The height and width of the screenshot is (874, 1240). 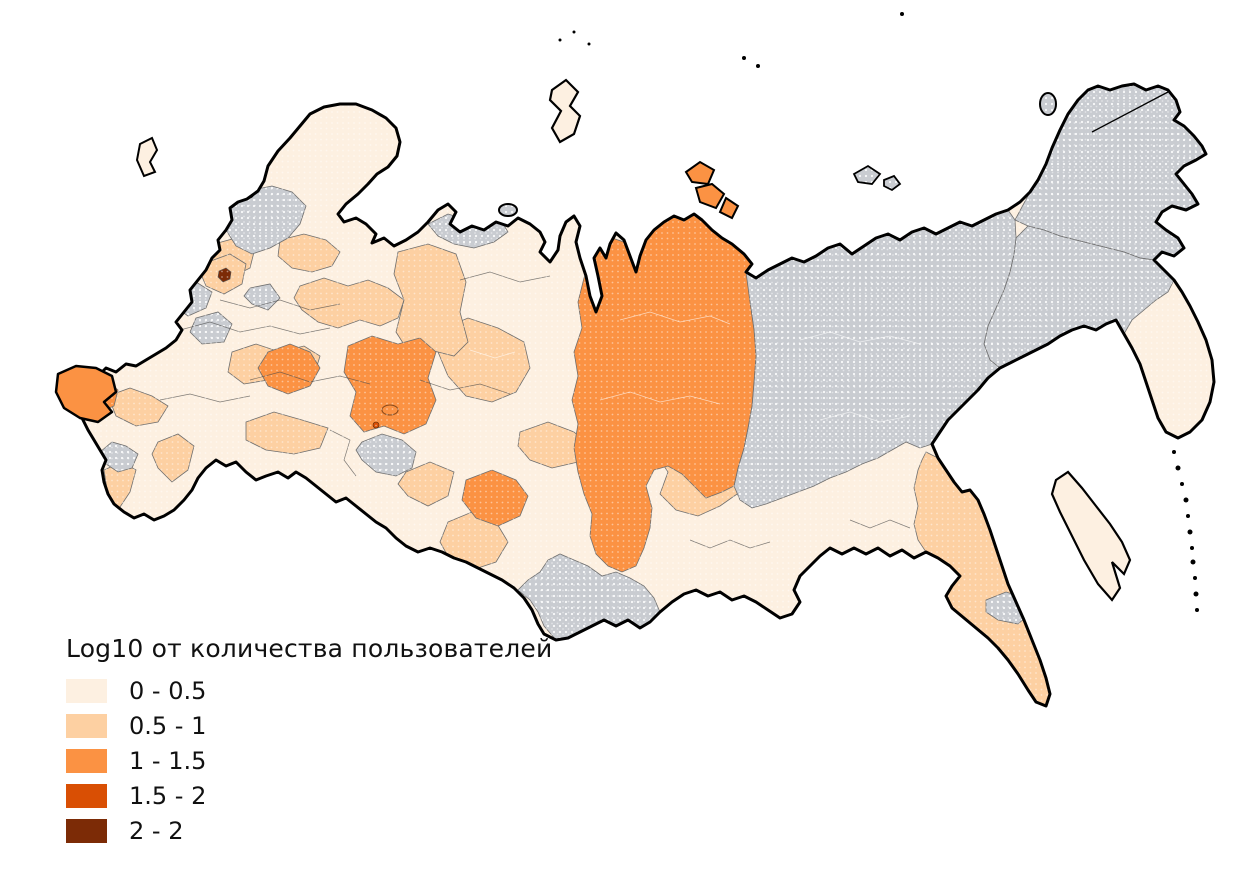 What do you see at coordinates (86, 831) in the screenshot?
I see `legend-swatch-c5` at bounding box center [86, 831].